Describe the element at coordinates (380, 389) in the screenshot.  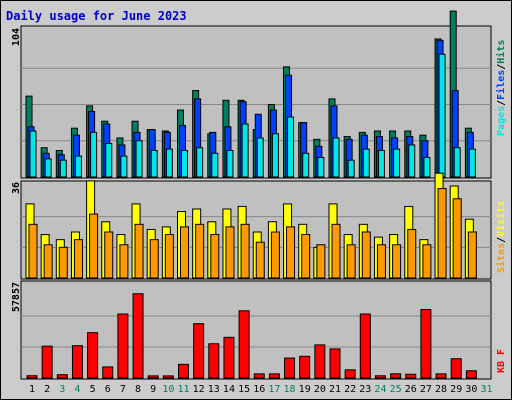
I see `day-label: 24` at that location.